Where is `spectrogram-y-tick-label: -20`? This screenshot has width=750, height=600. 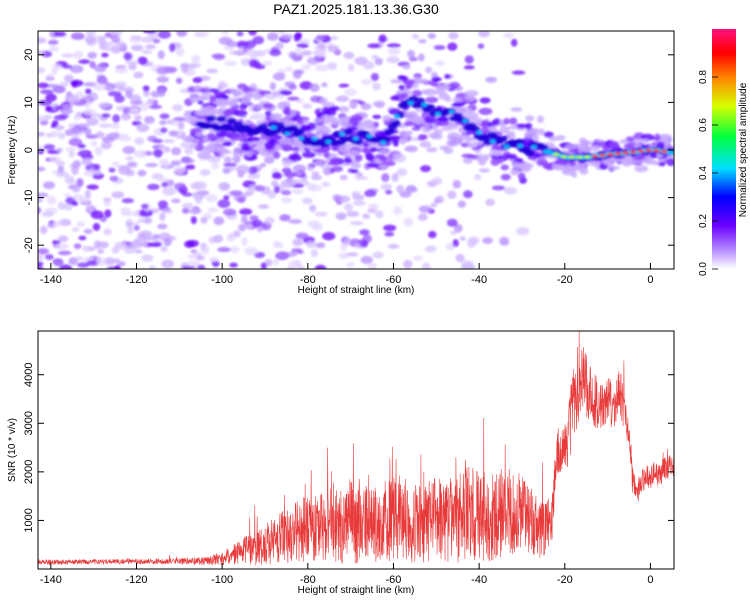
spectrogram-y-tick-label: -20 is located at coordinates (29, 245).